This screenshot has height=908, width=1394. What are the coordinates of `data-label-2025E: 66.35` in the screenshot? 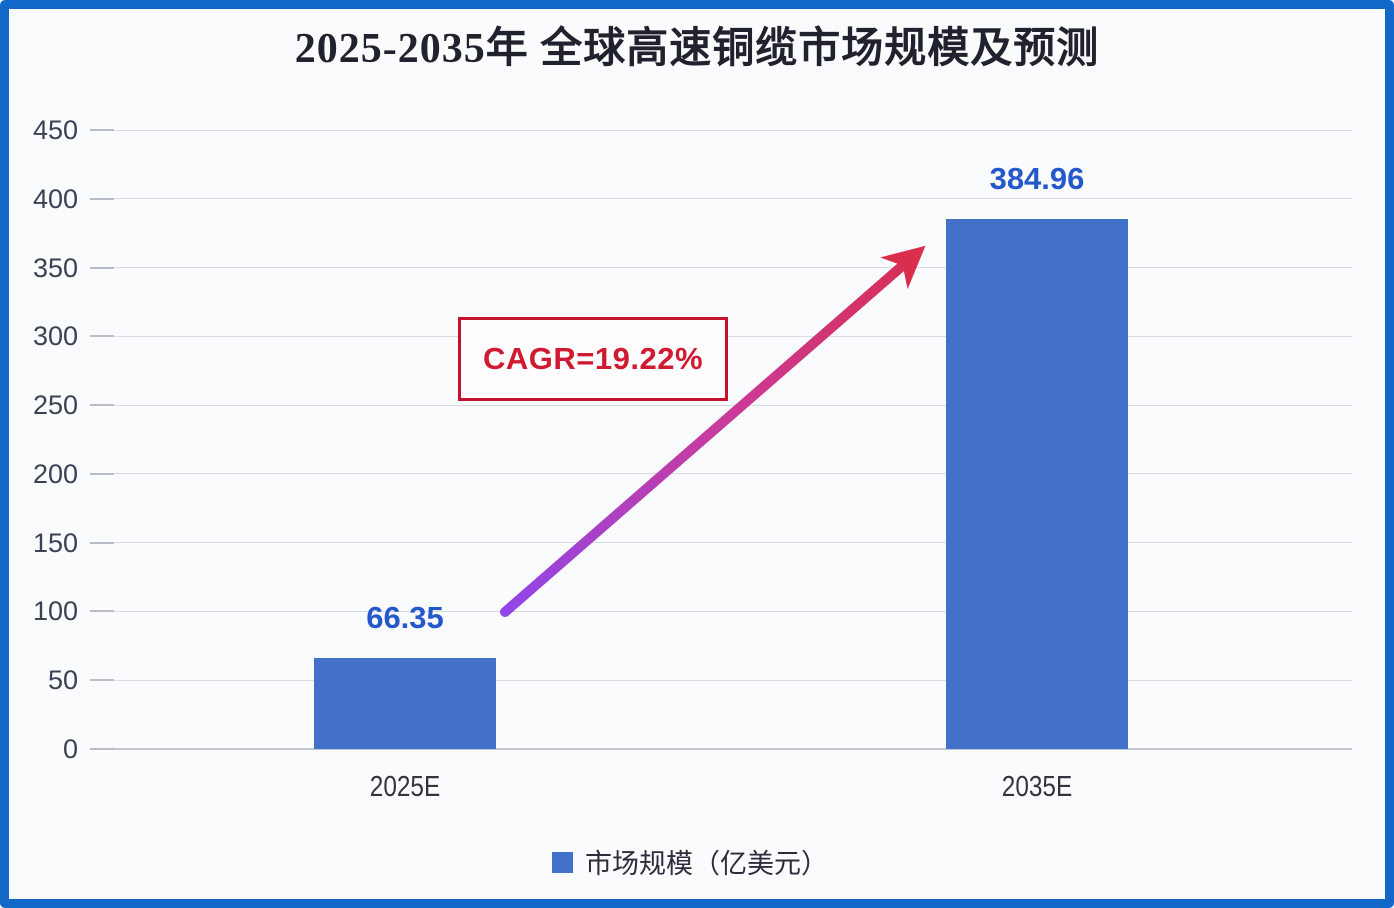 It's located at (405, 617).